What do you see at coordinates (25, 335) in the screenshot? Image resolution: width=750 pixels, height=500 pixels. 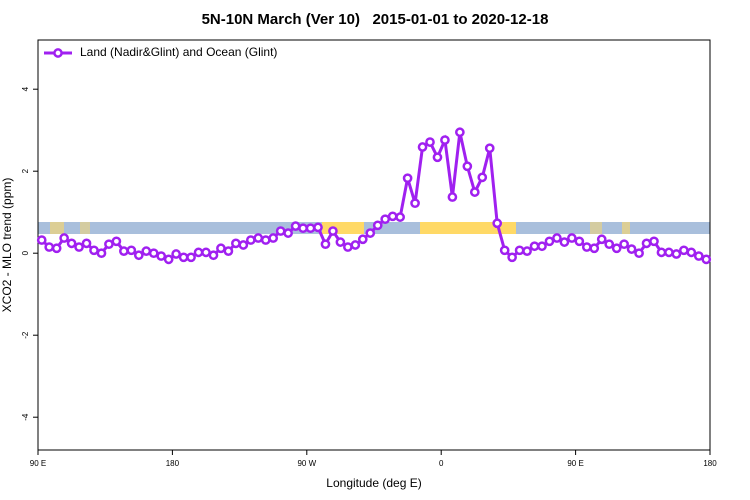 I see `y-tick-label: -2` at bounding box center [25, 335].